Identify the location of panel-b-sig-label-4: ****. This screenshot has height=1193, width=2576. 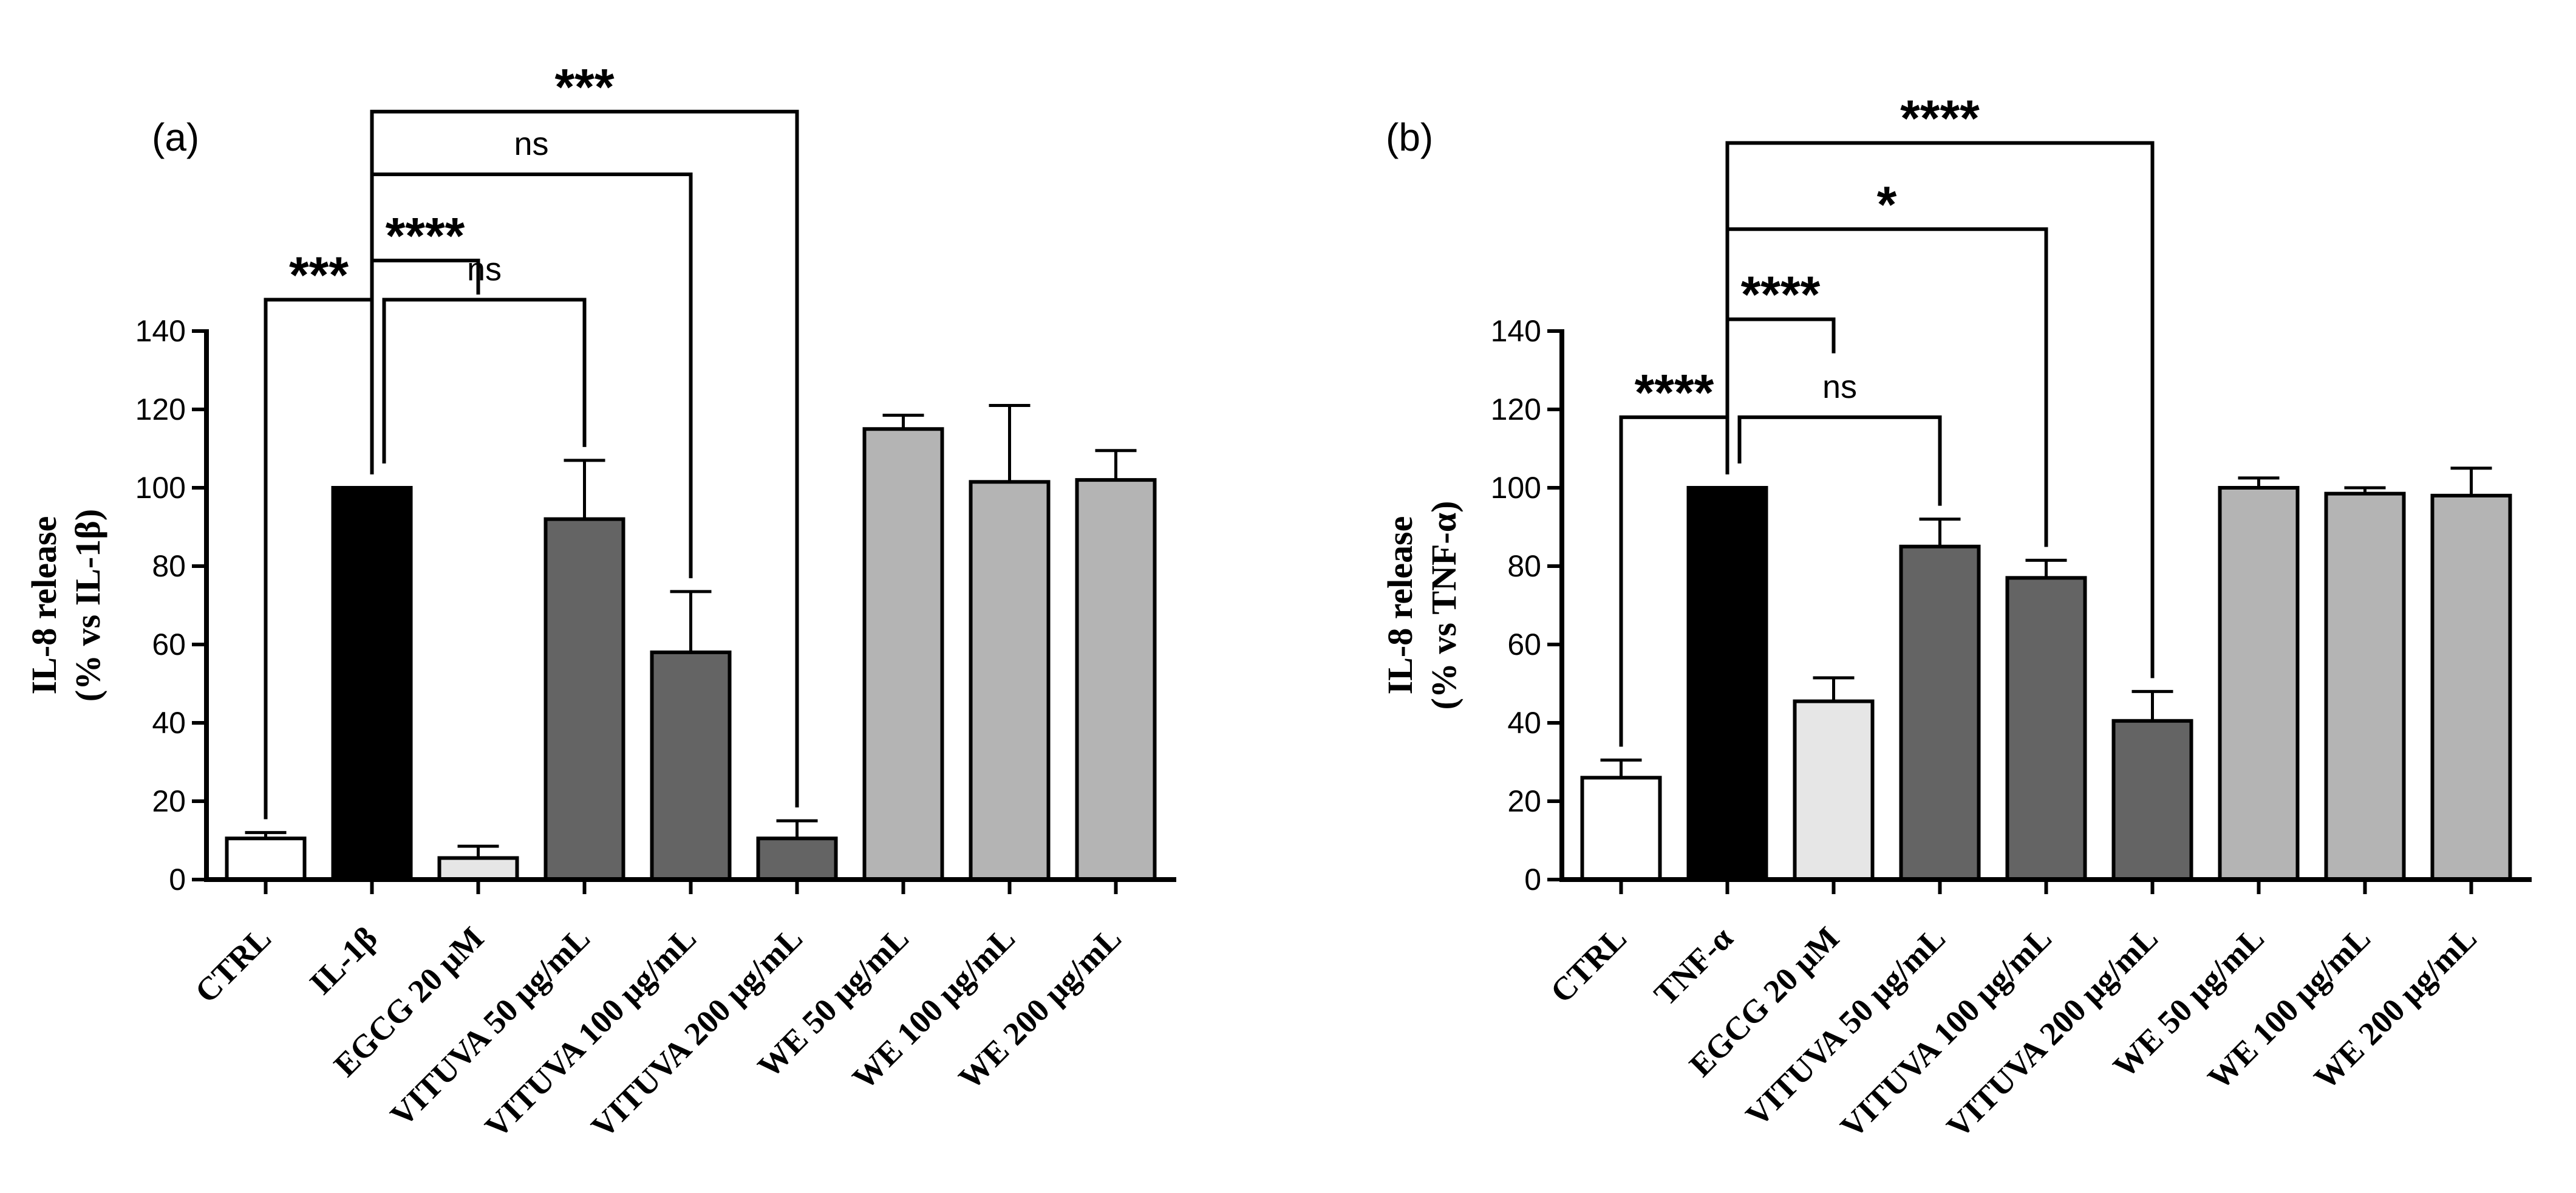
(1940, 117).